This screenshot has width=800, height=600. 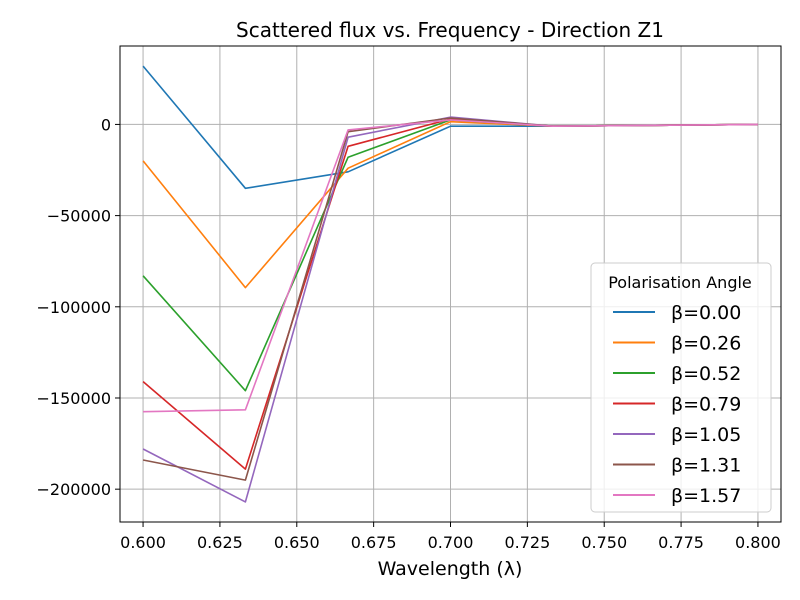 What do you see at coordinates (758, 542) in the screenshot?
I see `x-tick-label: 0.800` at bounding box center [758, 542].